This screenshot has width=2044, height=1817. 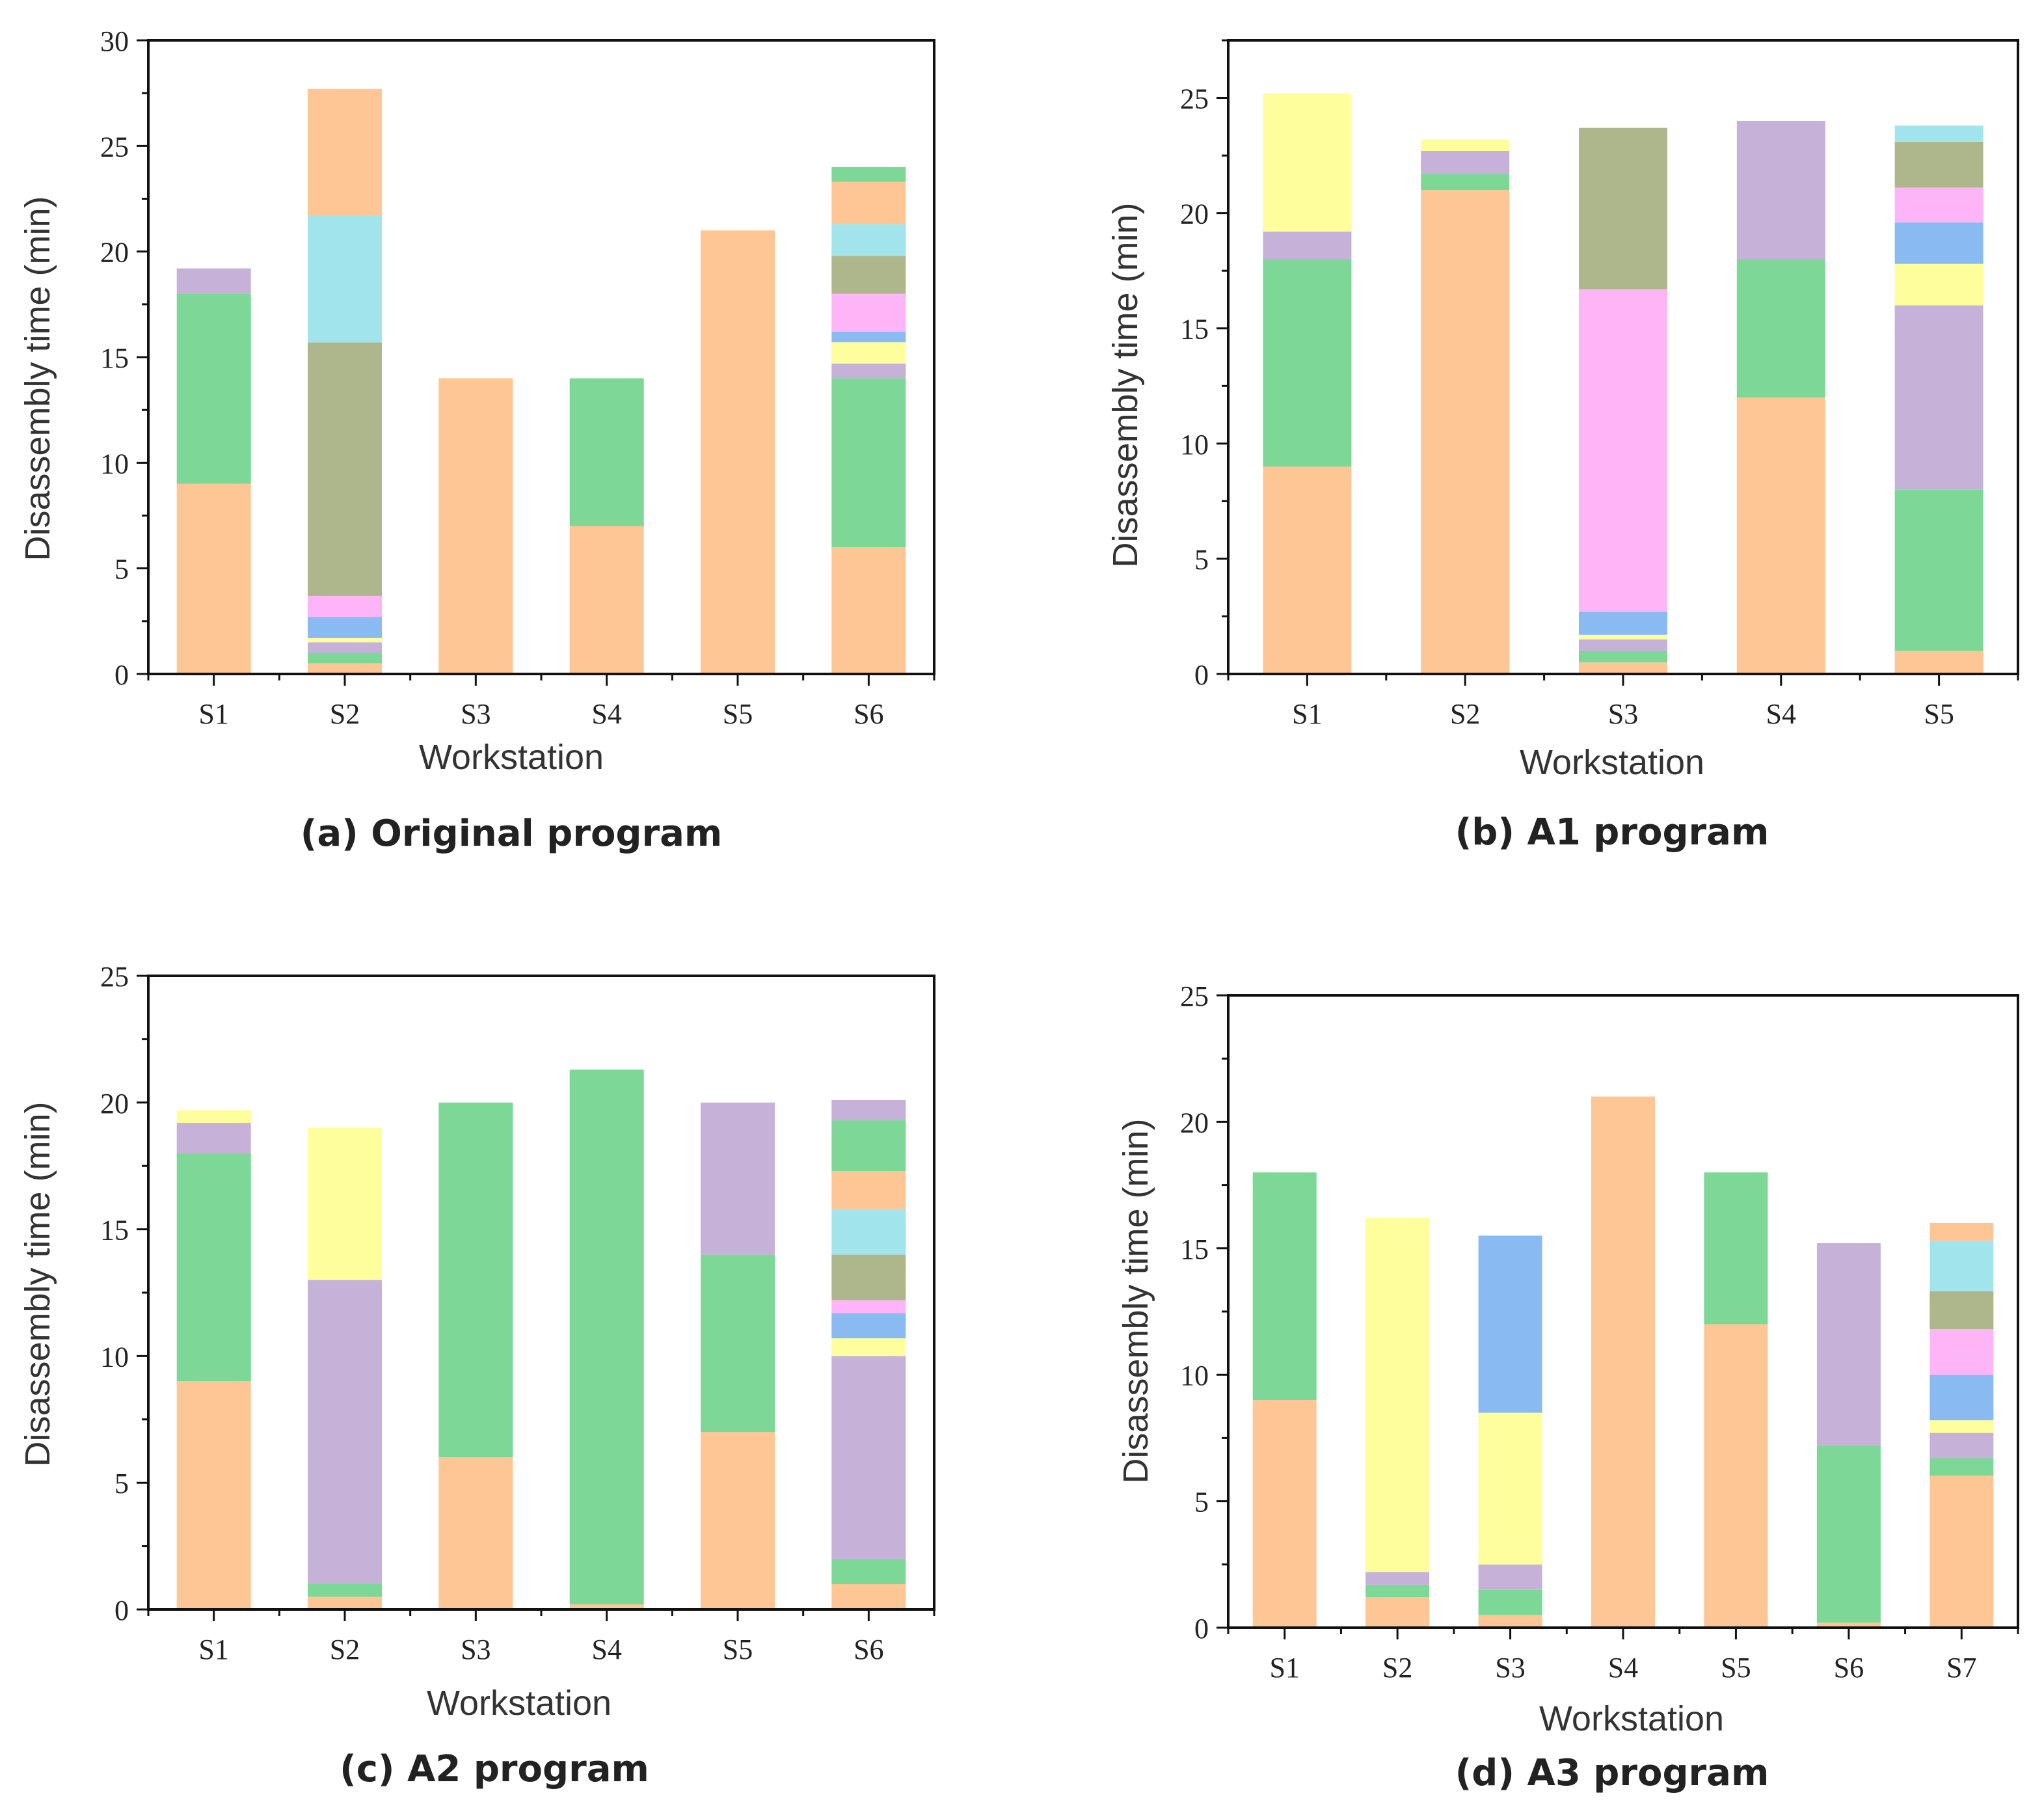 I want to click on y-axis-title-b: Disassembly time (min), so click(x=1126, y=384).